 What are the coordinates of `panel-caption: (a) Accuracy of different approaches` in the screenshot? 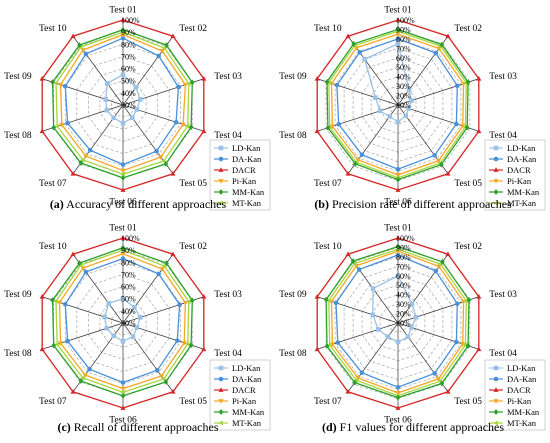 It's located at (138, 204).